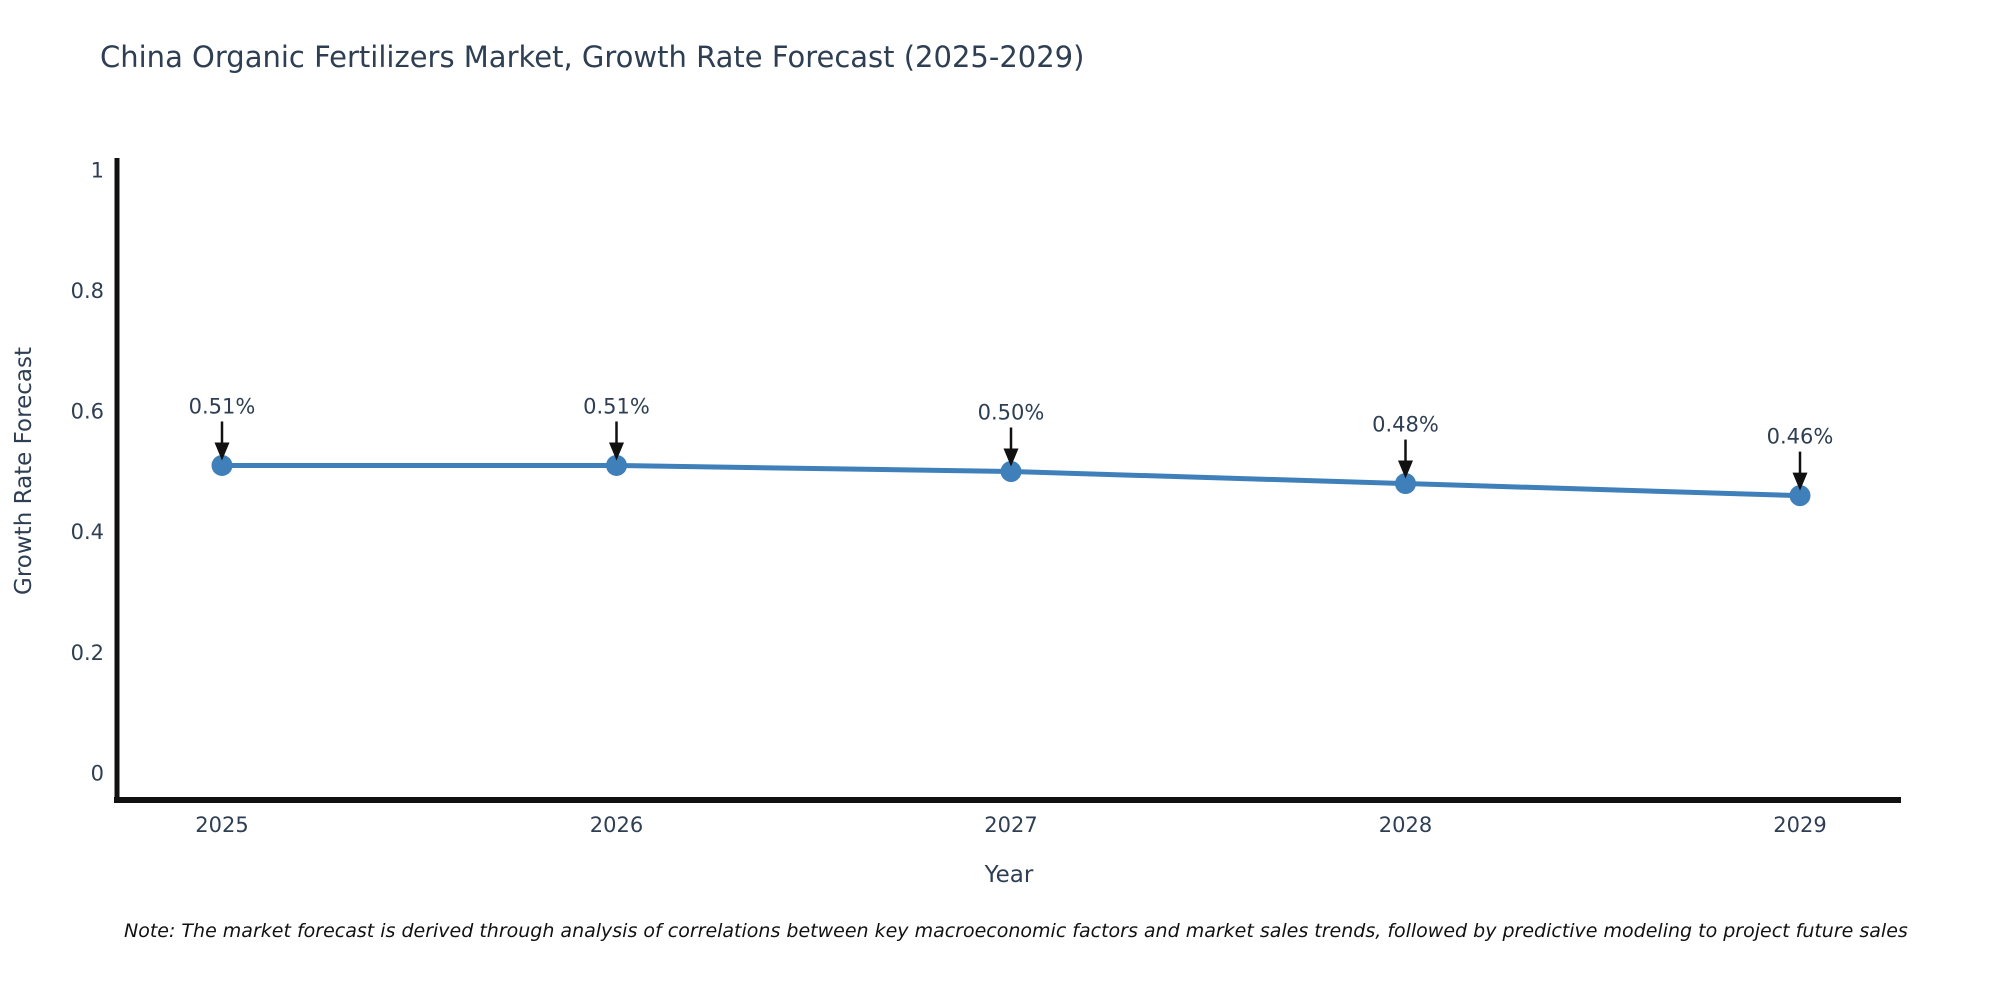 This screenshot has width=2000, height=1000. What do you see at coordinates (97, 170) in the screenshot?
I see `y-tick-label: 1` at bounding box center [97, 170].